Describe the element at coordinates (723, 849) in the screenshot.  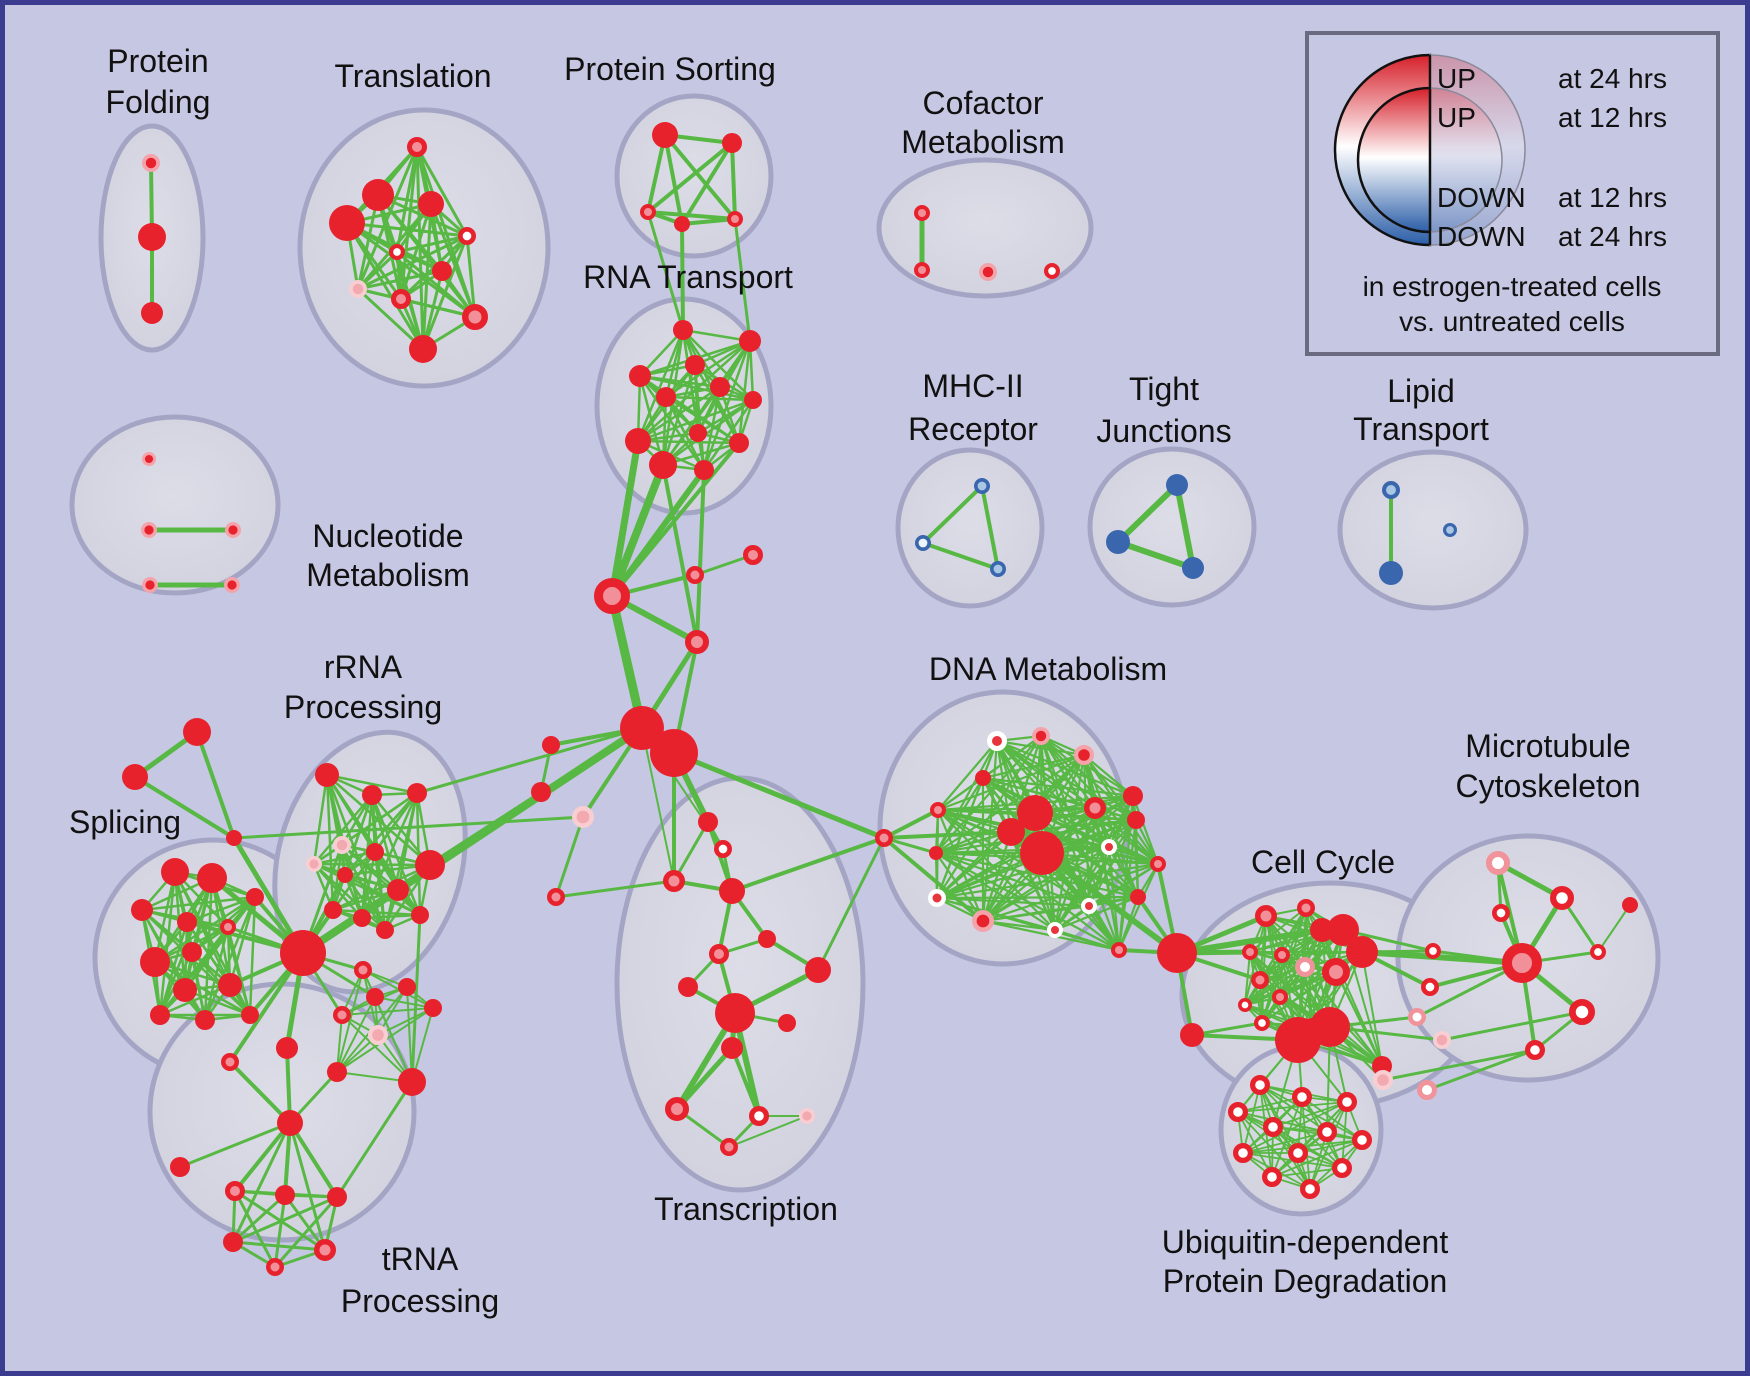
I see `network-node-tc1` at that location.